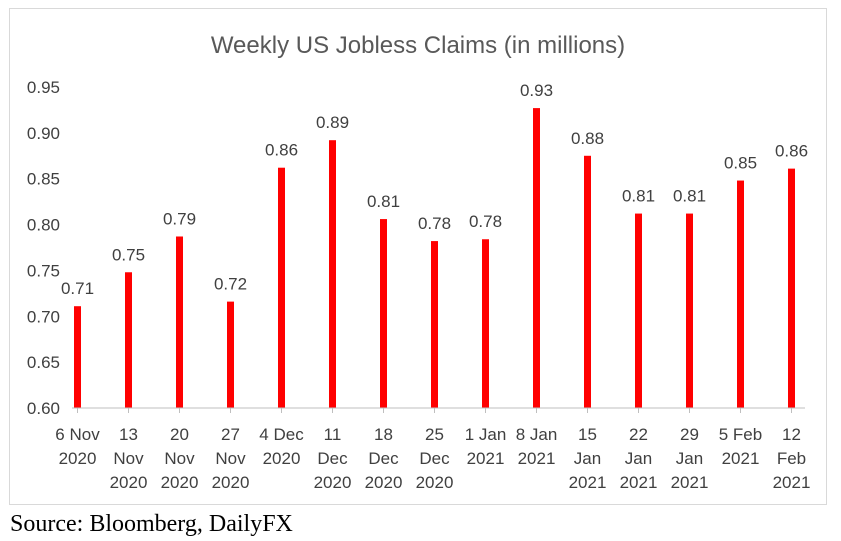 This screenshot has height=541, width=841. Describe the element at coordinates (791, 434) in the screenshot. I see `x-tick-label-line: 12` at that location.